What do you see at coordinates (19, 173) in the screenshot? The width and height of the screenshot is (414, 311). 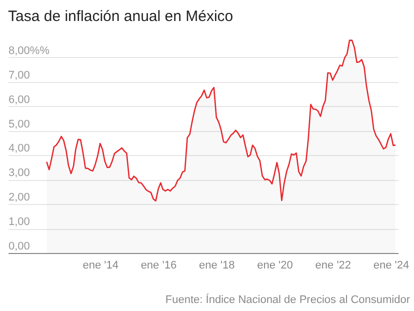 I see `y-tick-label: 3,00` at bounding box center [19, 173].